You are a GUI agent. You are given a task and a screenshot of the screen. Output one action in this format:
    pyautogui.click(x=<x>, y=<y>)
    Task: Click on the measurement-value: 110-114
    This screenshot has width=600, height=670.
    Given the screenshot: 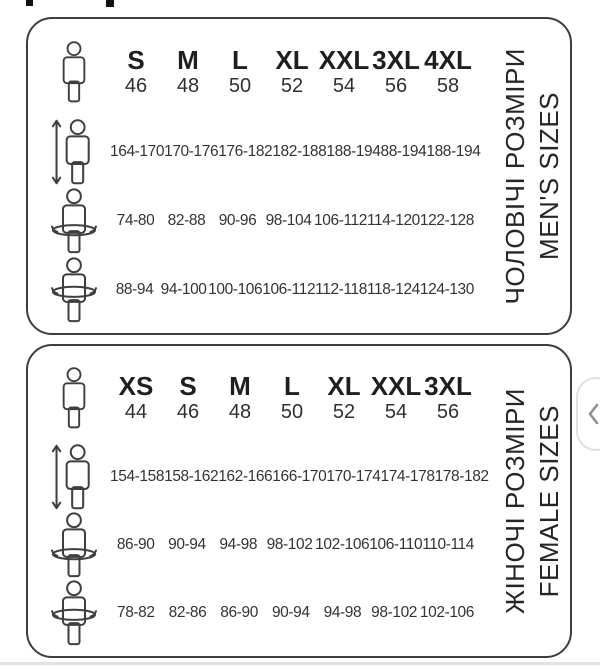 What is the action you would take?
    pyautogui.click(x=448, y=545)
    